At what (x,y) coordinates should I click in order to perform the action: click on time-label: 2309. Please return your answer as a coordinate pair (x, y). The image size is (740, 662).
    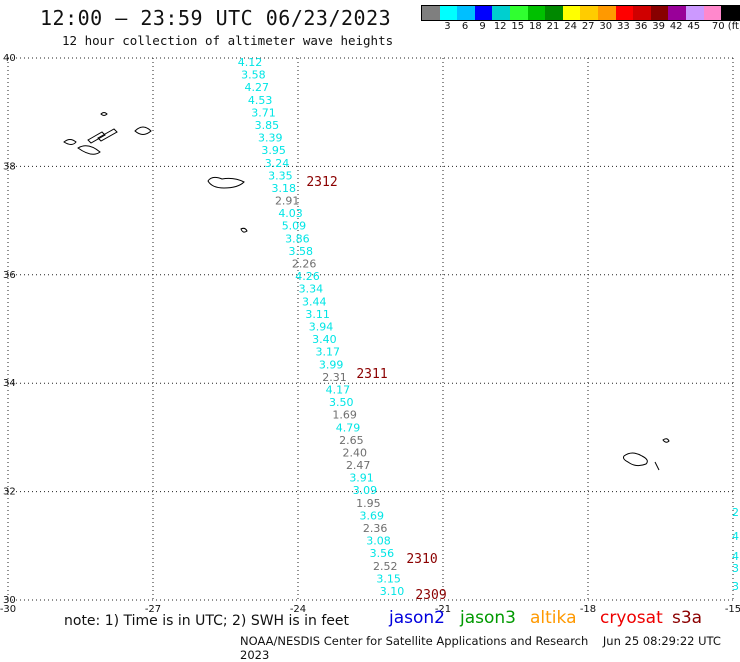
    Looking at the image, I should click on (430, 595).